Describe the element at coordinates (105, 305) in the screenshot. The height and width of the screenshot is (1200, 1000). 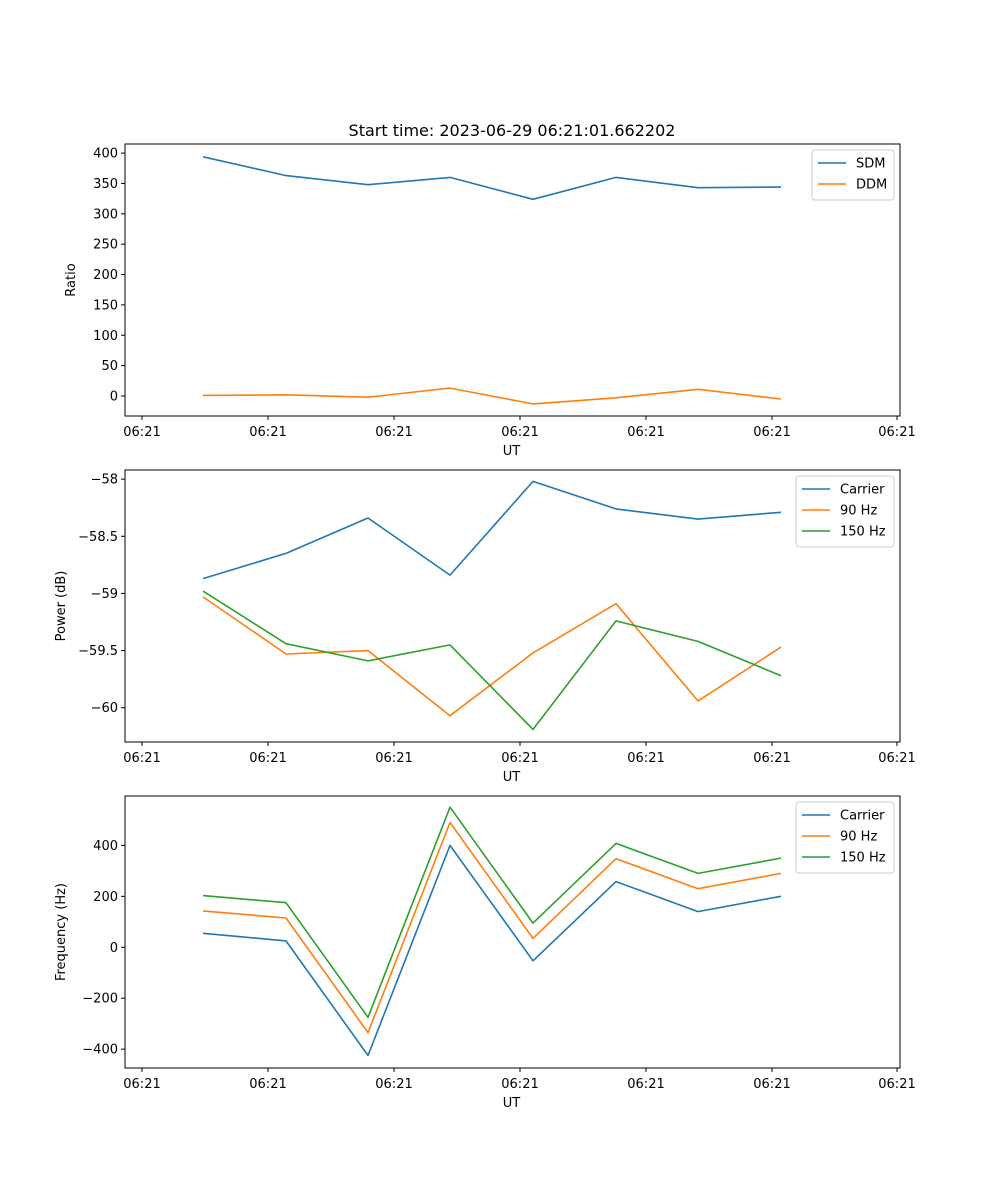
I see `y-tick-label: 150` at that location.